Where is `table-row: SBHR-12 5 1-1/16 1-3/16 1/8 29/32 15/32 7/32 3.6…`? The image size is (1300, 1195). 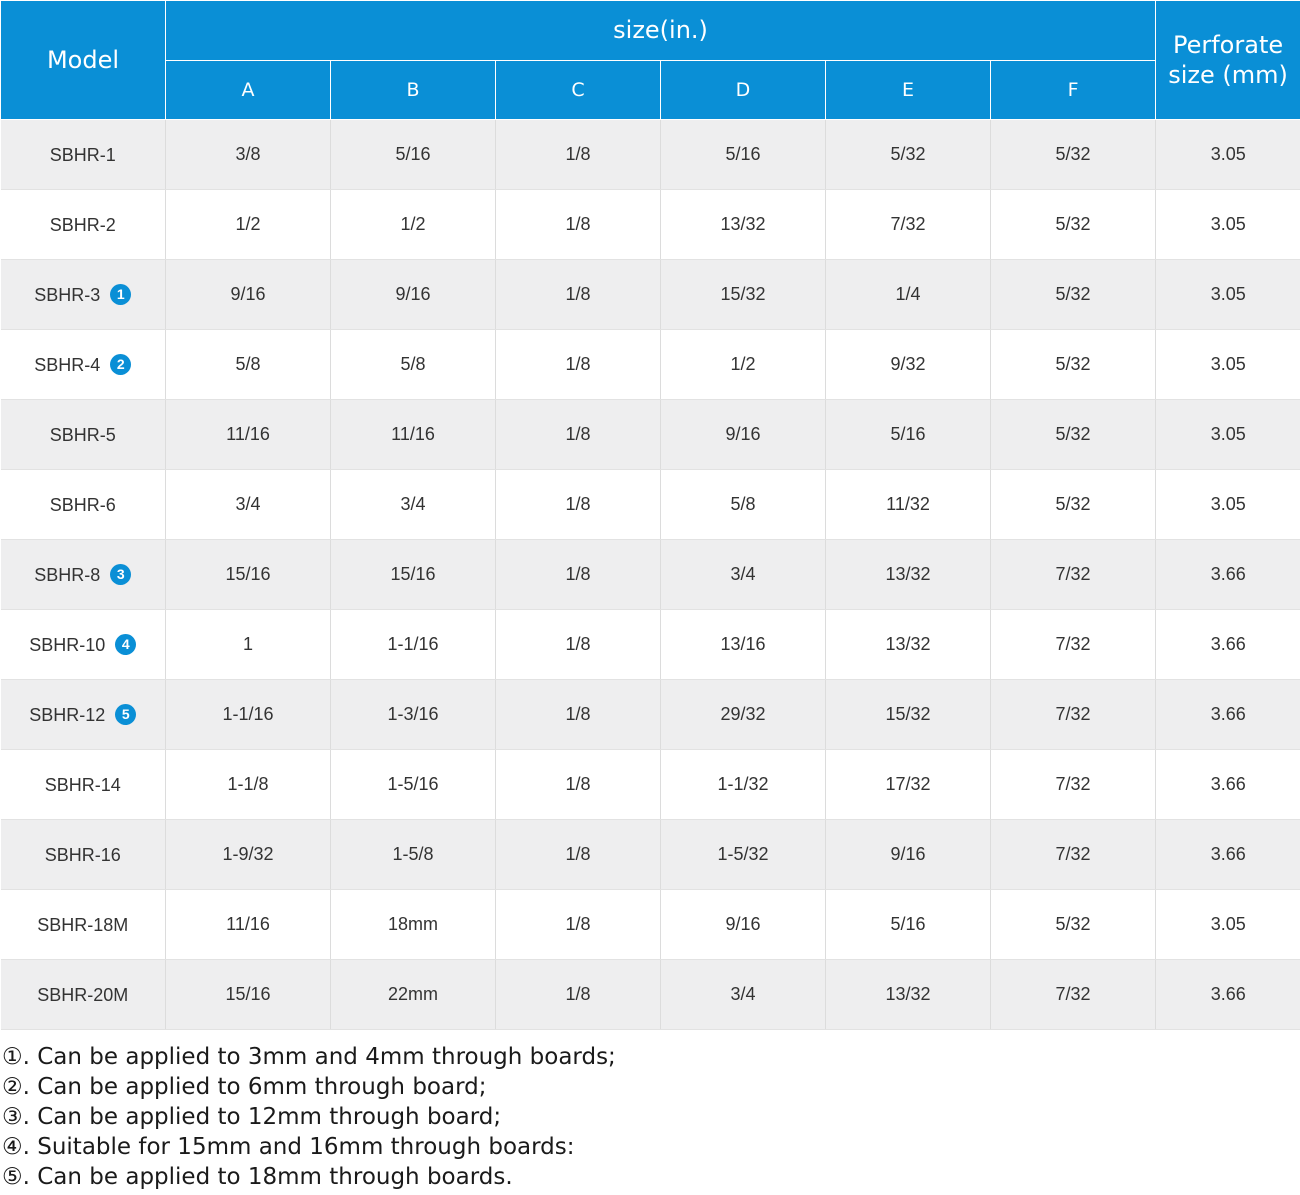
table-row: SBHR-12 5 1-1/16 1-3/16 1/8 29/32 15/32 7/32 3.6… is located at coordinates (650, 714).